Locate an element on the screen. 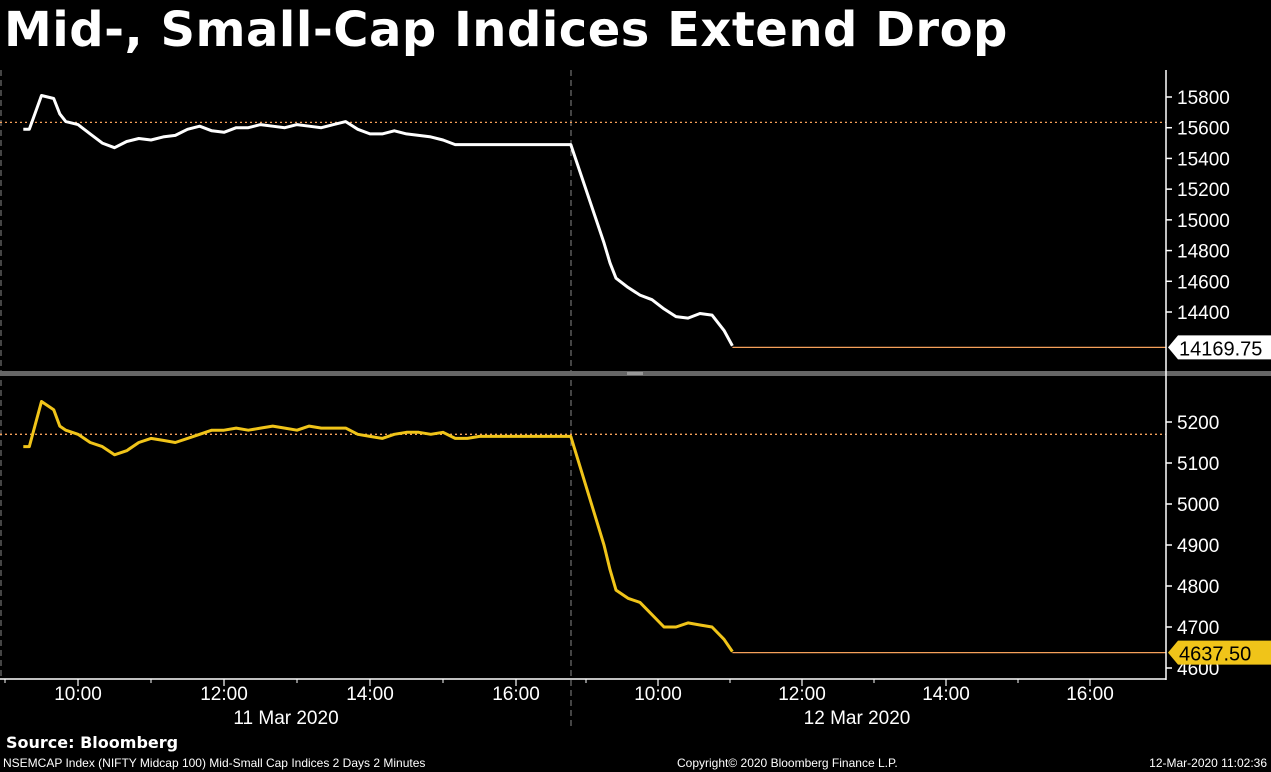  footer-copyright: Copyright© 2020 Bloomberg Finance L.P. is located at coordinates (787, 763).